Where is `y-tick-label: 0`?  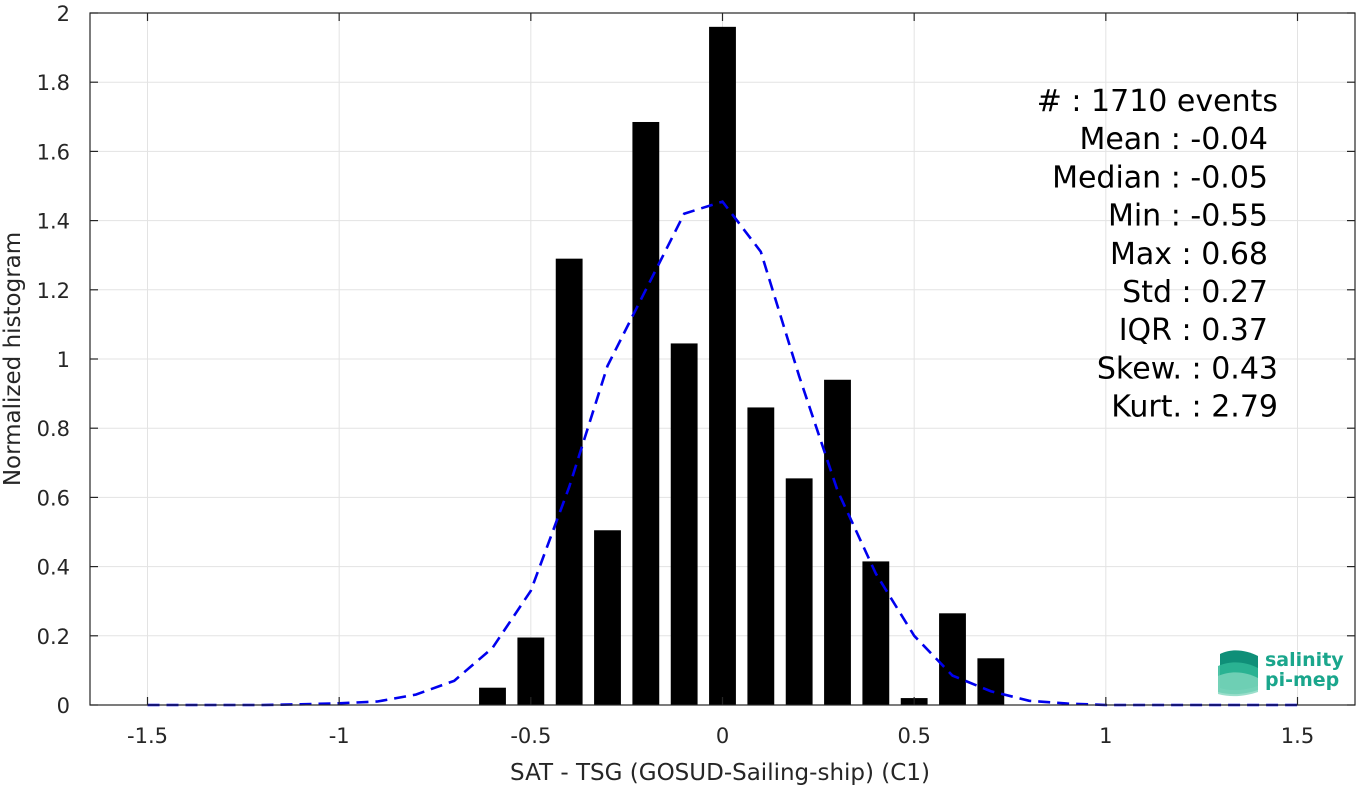
y-tick-label: 0 is located at coordinates (63, 706).